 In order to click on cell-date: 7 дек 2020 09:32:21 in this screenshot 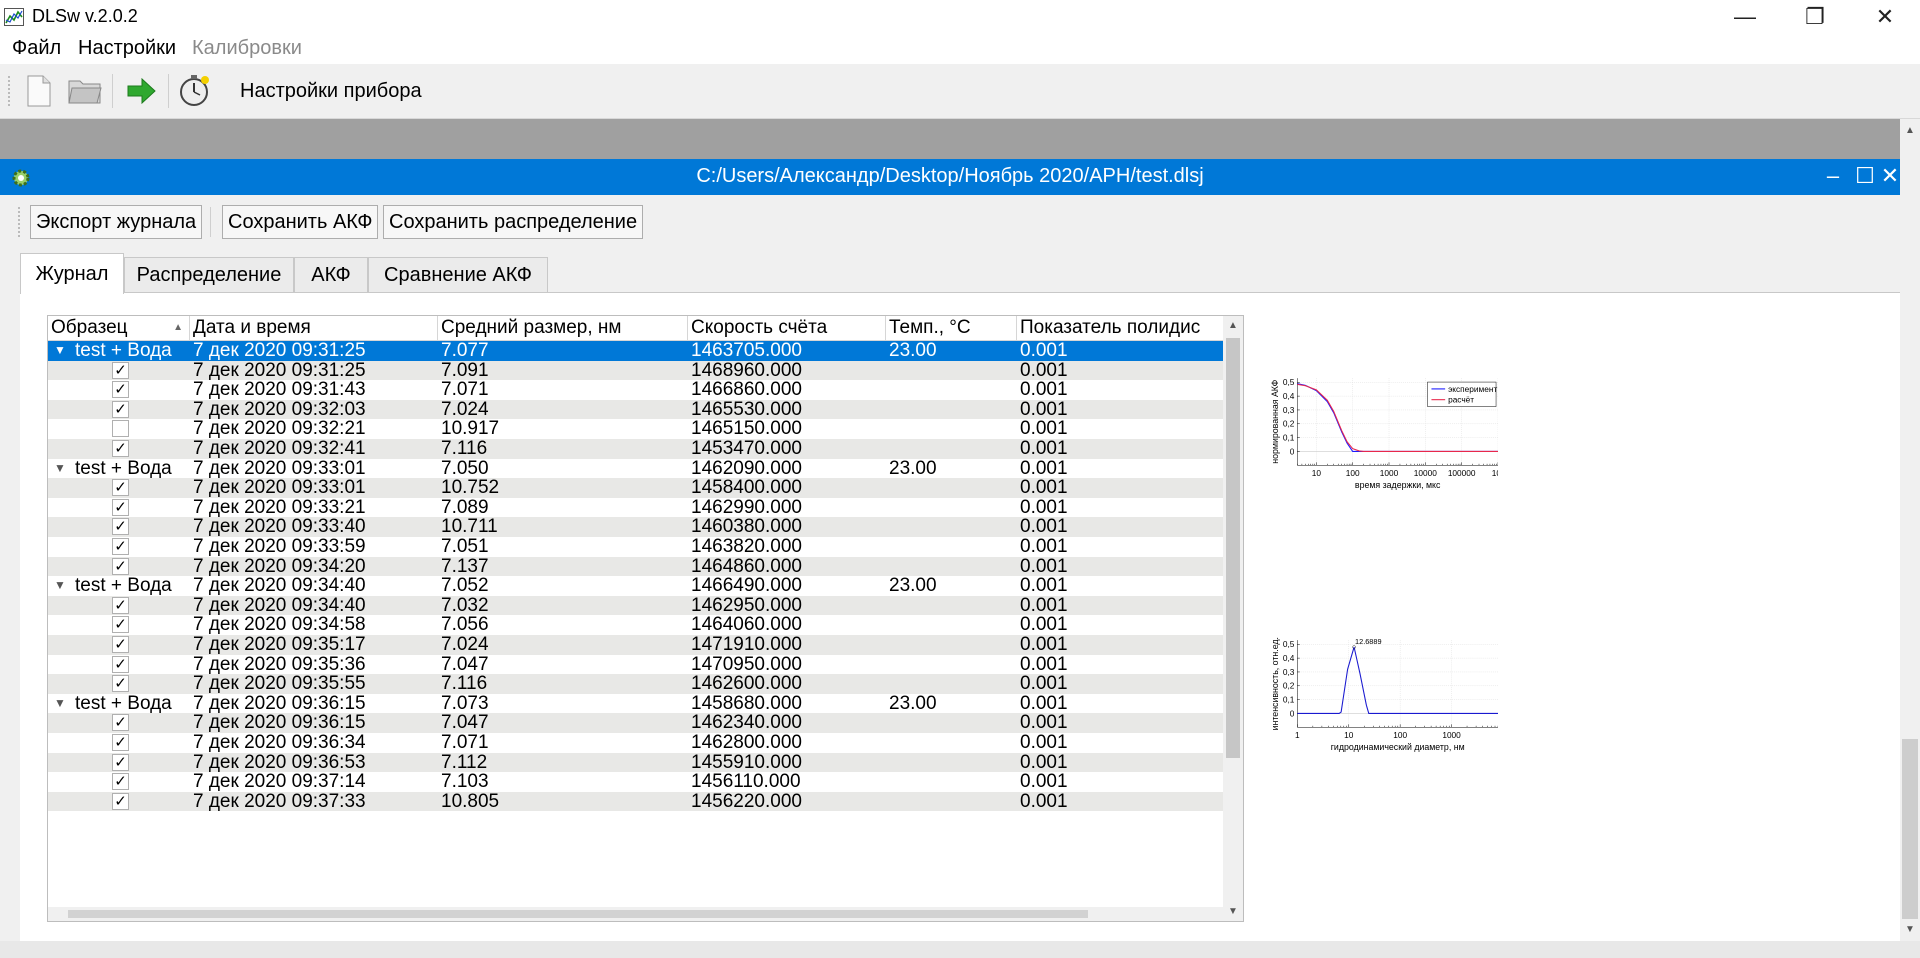, I will do `click(279, 429)`.